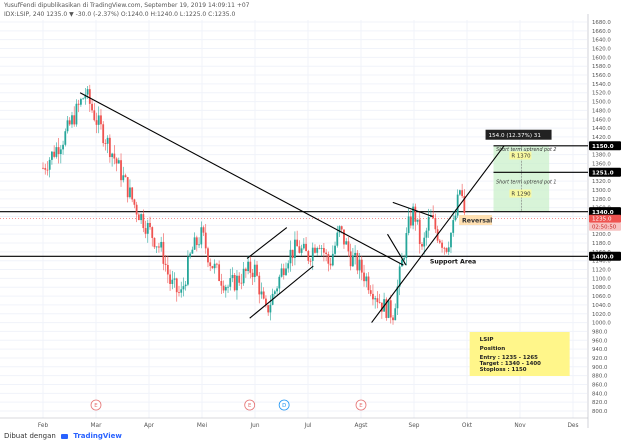 The height and width of the screenshot is (443, 624). What do you see at coordinates (601, 200) in the screenshot?
I see `price-tick-label: 1280.0` at bounding box center [601, 200].